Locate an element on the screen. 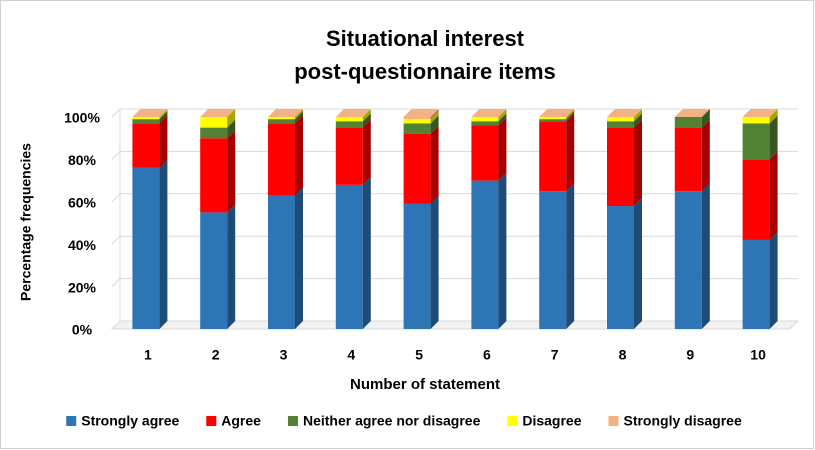 This screenshot has width=815, height=450. chart-title: post-questionnaire items is located at coordinates (425, 71).